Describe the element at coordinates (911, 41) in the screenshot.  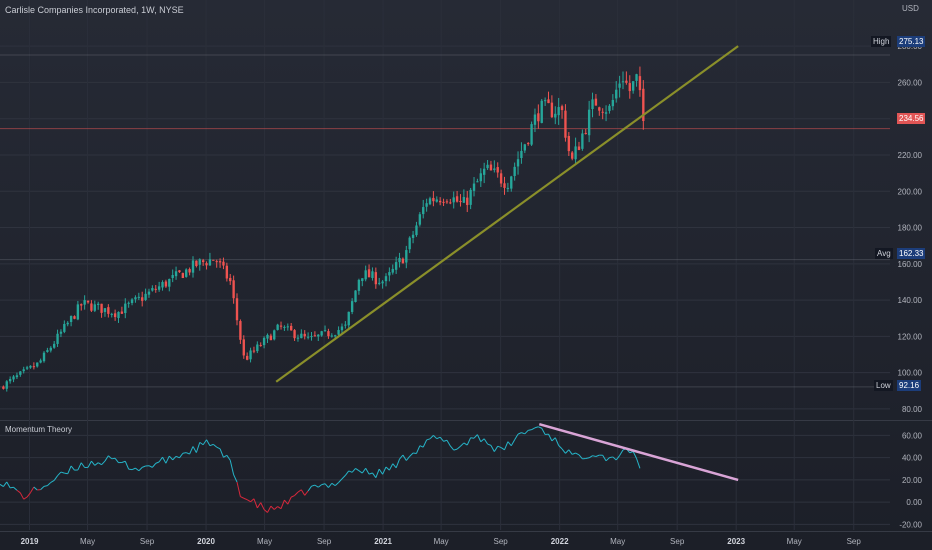
I see `high-value-tag: 275.13` at that location.